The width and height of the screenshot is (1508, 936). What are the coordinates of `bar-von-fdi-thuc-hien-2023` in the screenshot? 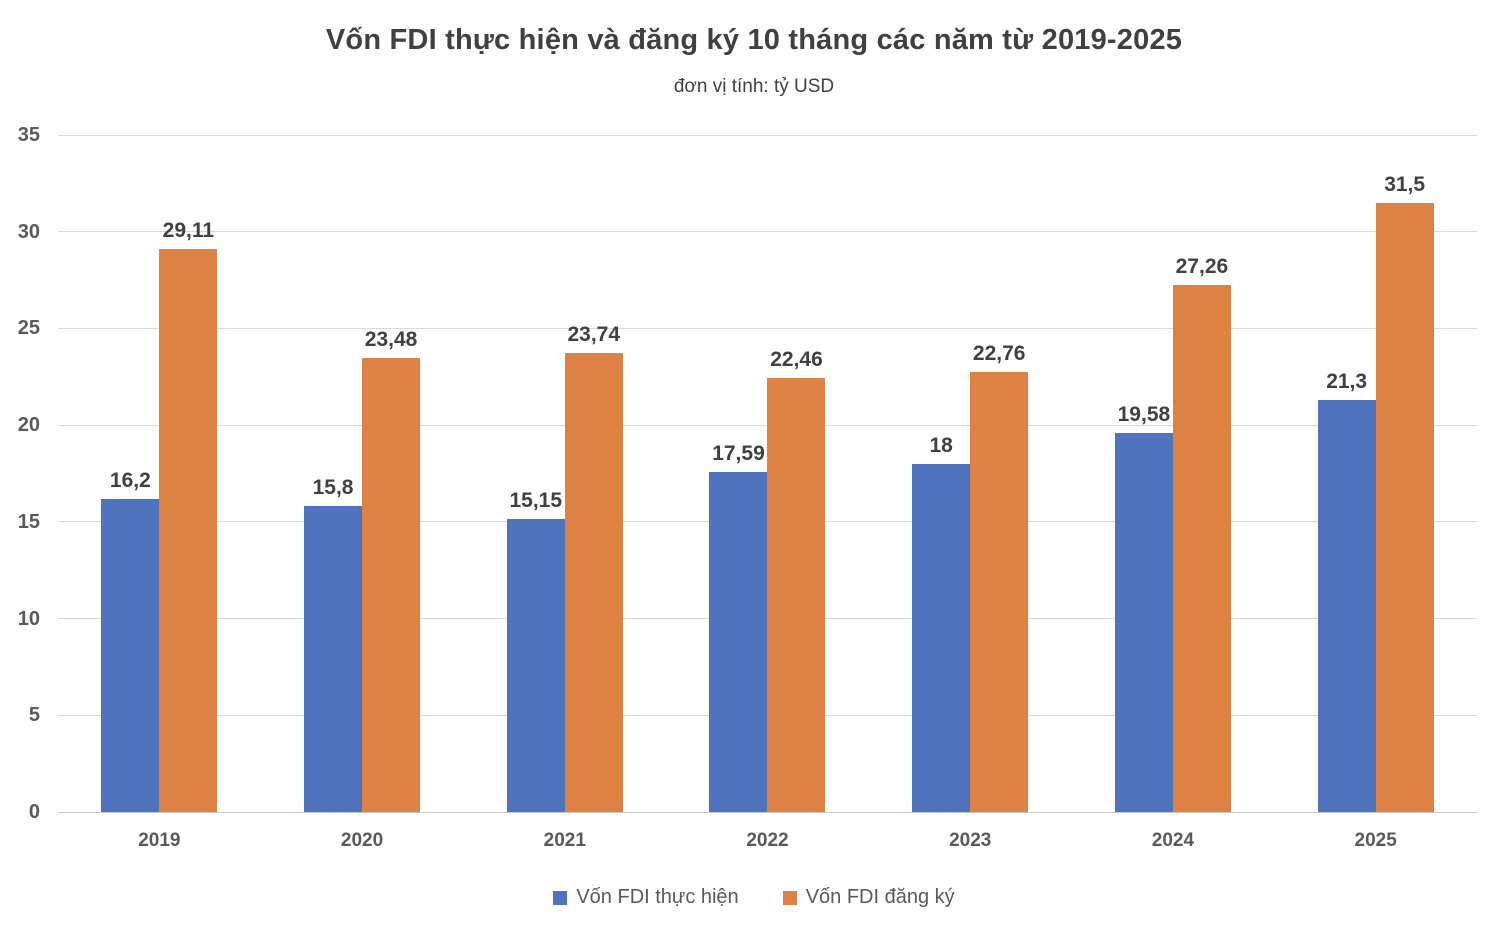 It's located at (941, 637).